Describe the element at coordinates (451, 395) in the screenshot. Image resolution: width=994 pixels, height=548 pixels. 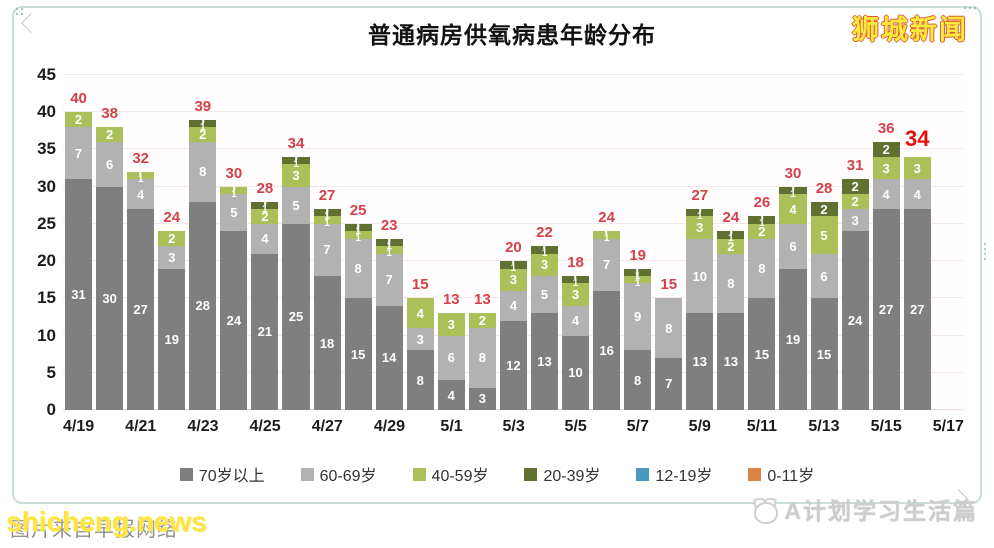
I see `bar-segment-70plus: 4` at that location.